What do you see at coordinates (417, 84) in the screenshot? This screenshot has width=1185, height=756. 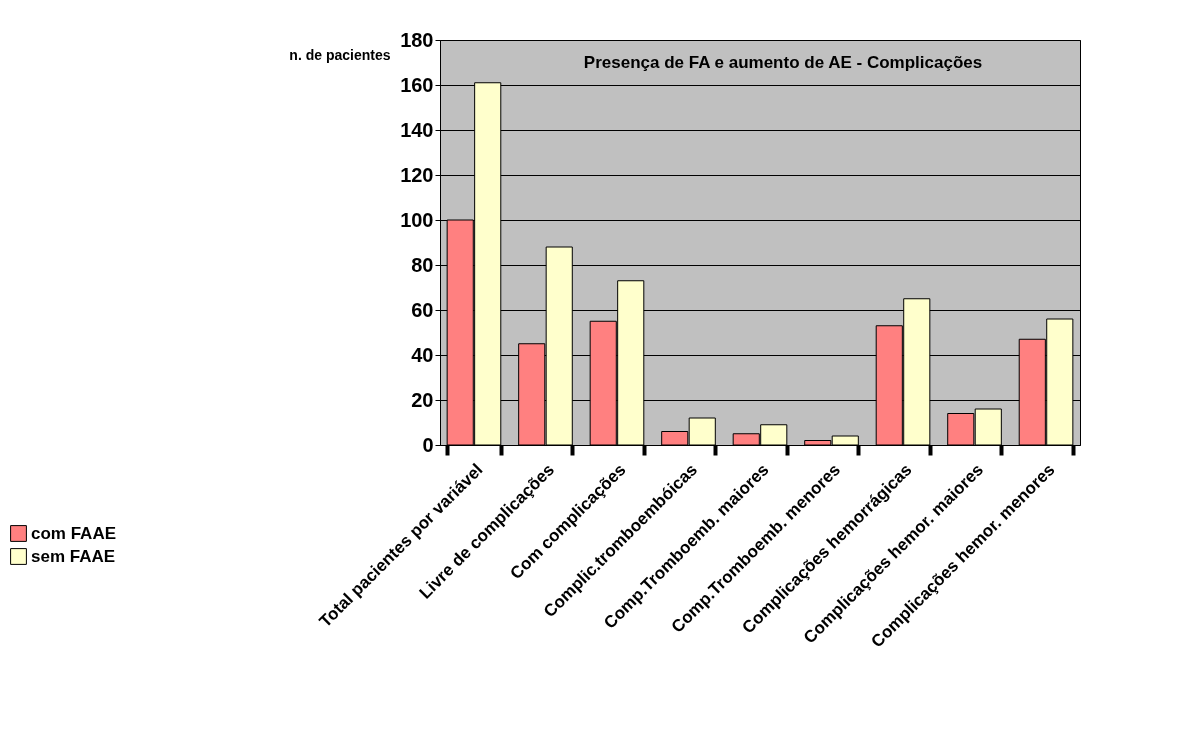 I see `y-tick-label: 160` at bounding box center [417, 84].